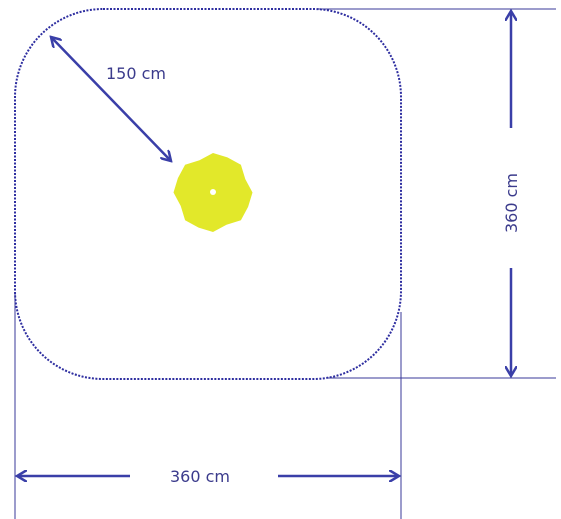 This screenshot has height=519, width=561. I want to click on height-label: 360 cm, so click(511, 203).